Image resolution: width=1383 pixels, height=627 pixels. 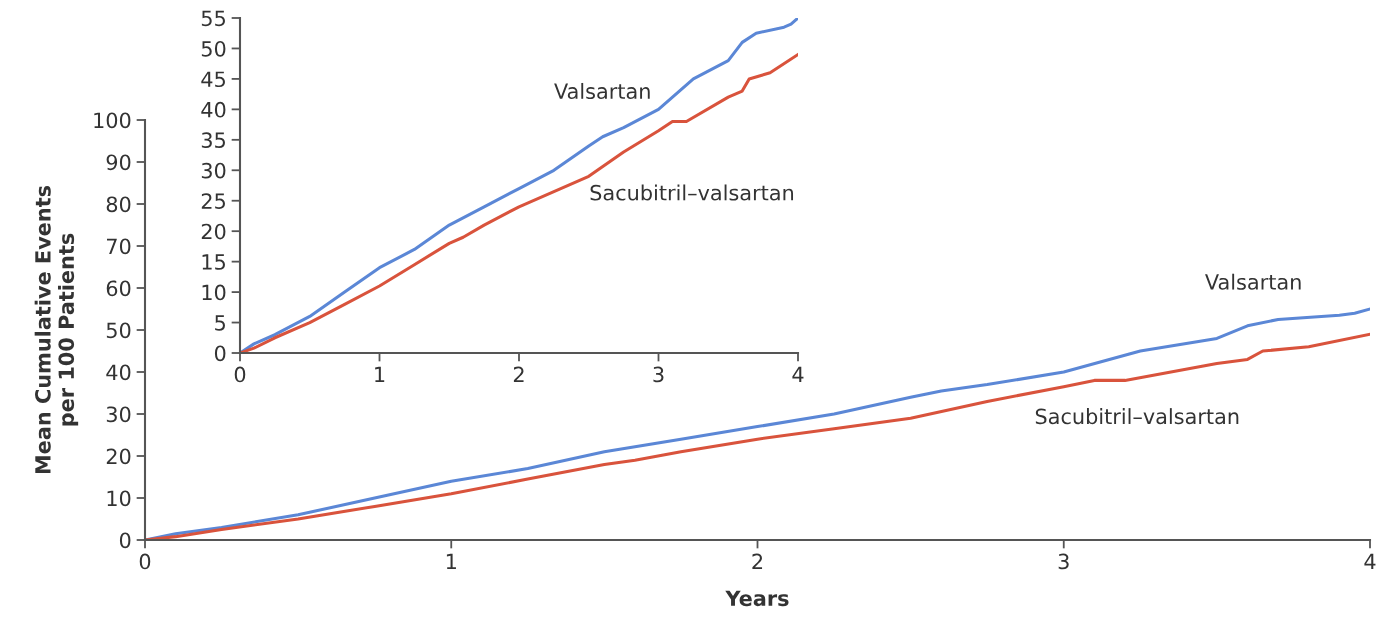 What do you see at coordinates (213, 201) in the screenshot?
I see `y-tick-label: 25` at bounding box center [213, 201].